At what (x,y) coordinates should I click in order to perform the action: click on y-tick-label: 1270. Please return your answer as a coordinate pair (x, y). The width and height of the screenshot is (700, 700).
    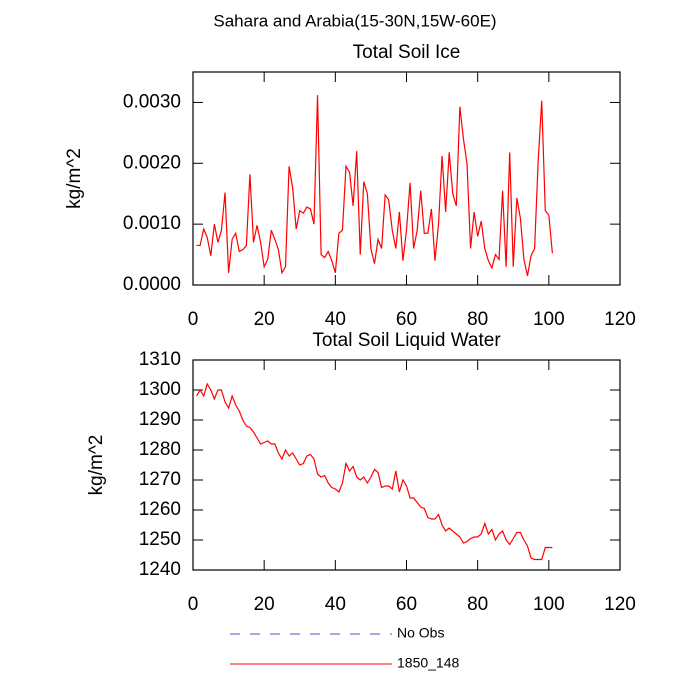
    Looking at the image, I should click on (160, 479).